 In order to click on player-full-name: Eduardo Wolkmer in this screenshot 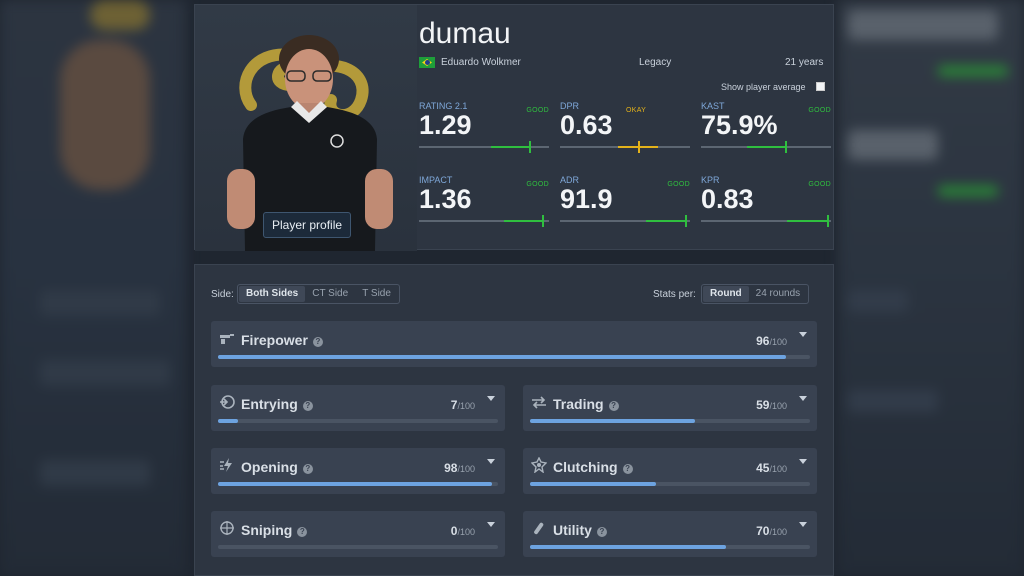, I will do `click(481, 62)`.